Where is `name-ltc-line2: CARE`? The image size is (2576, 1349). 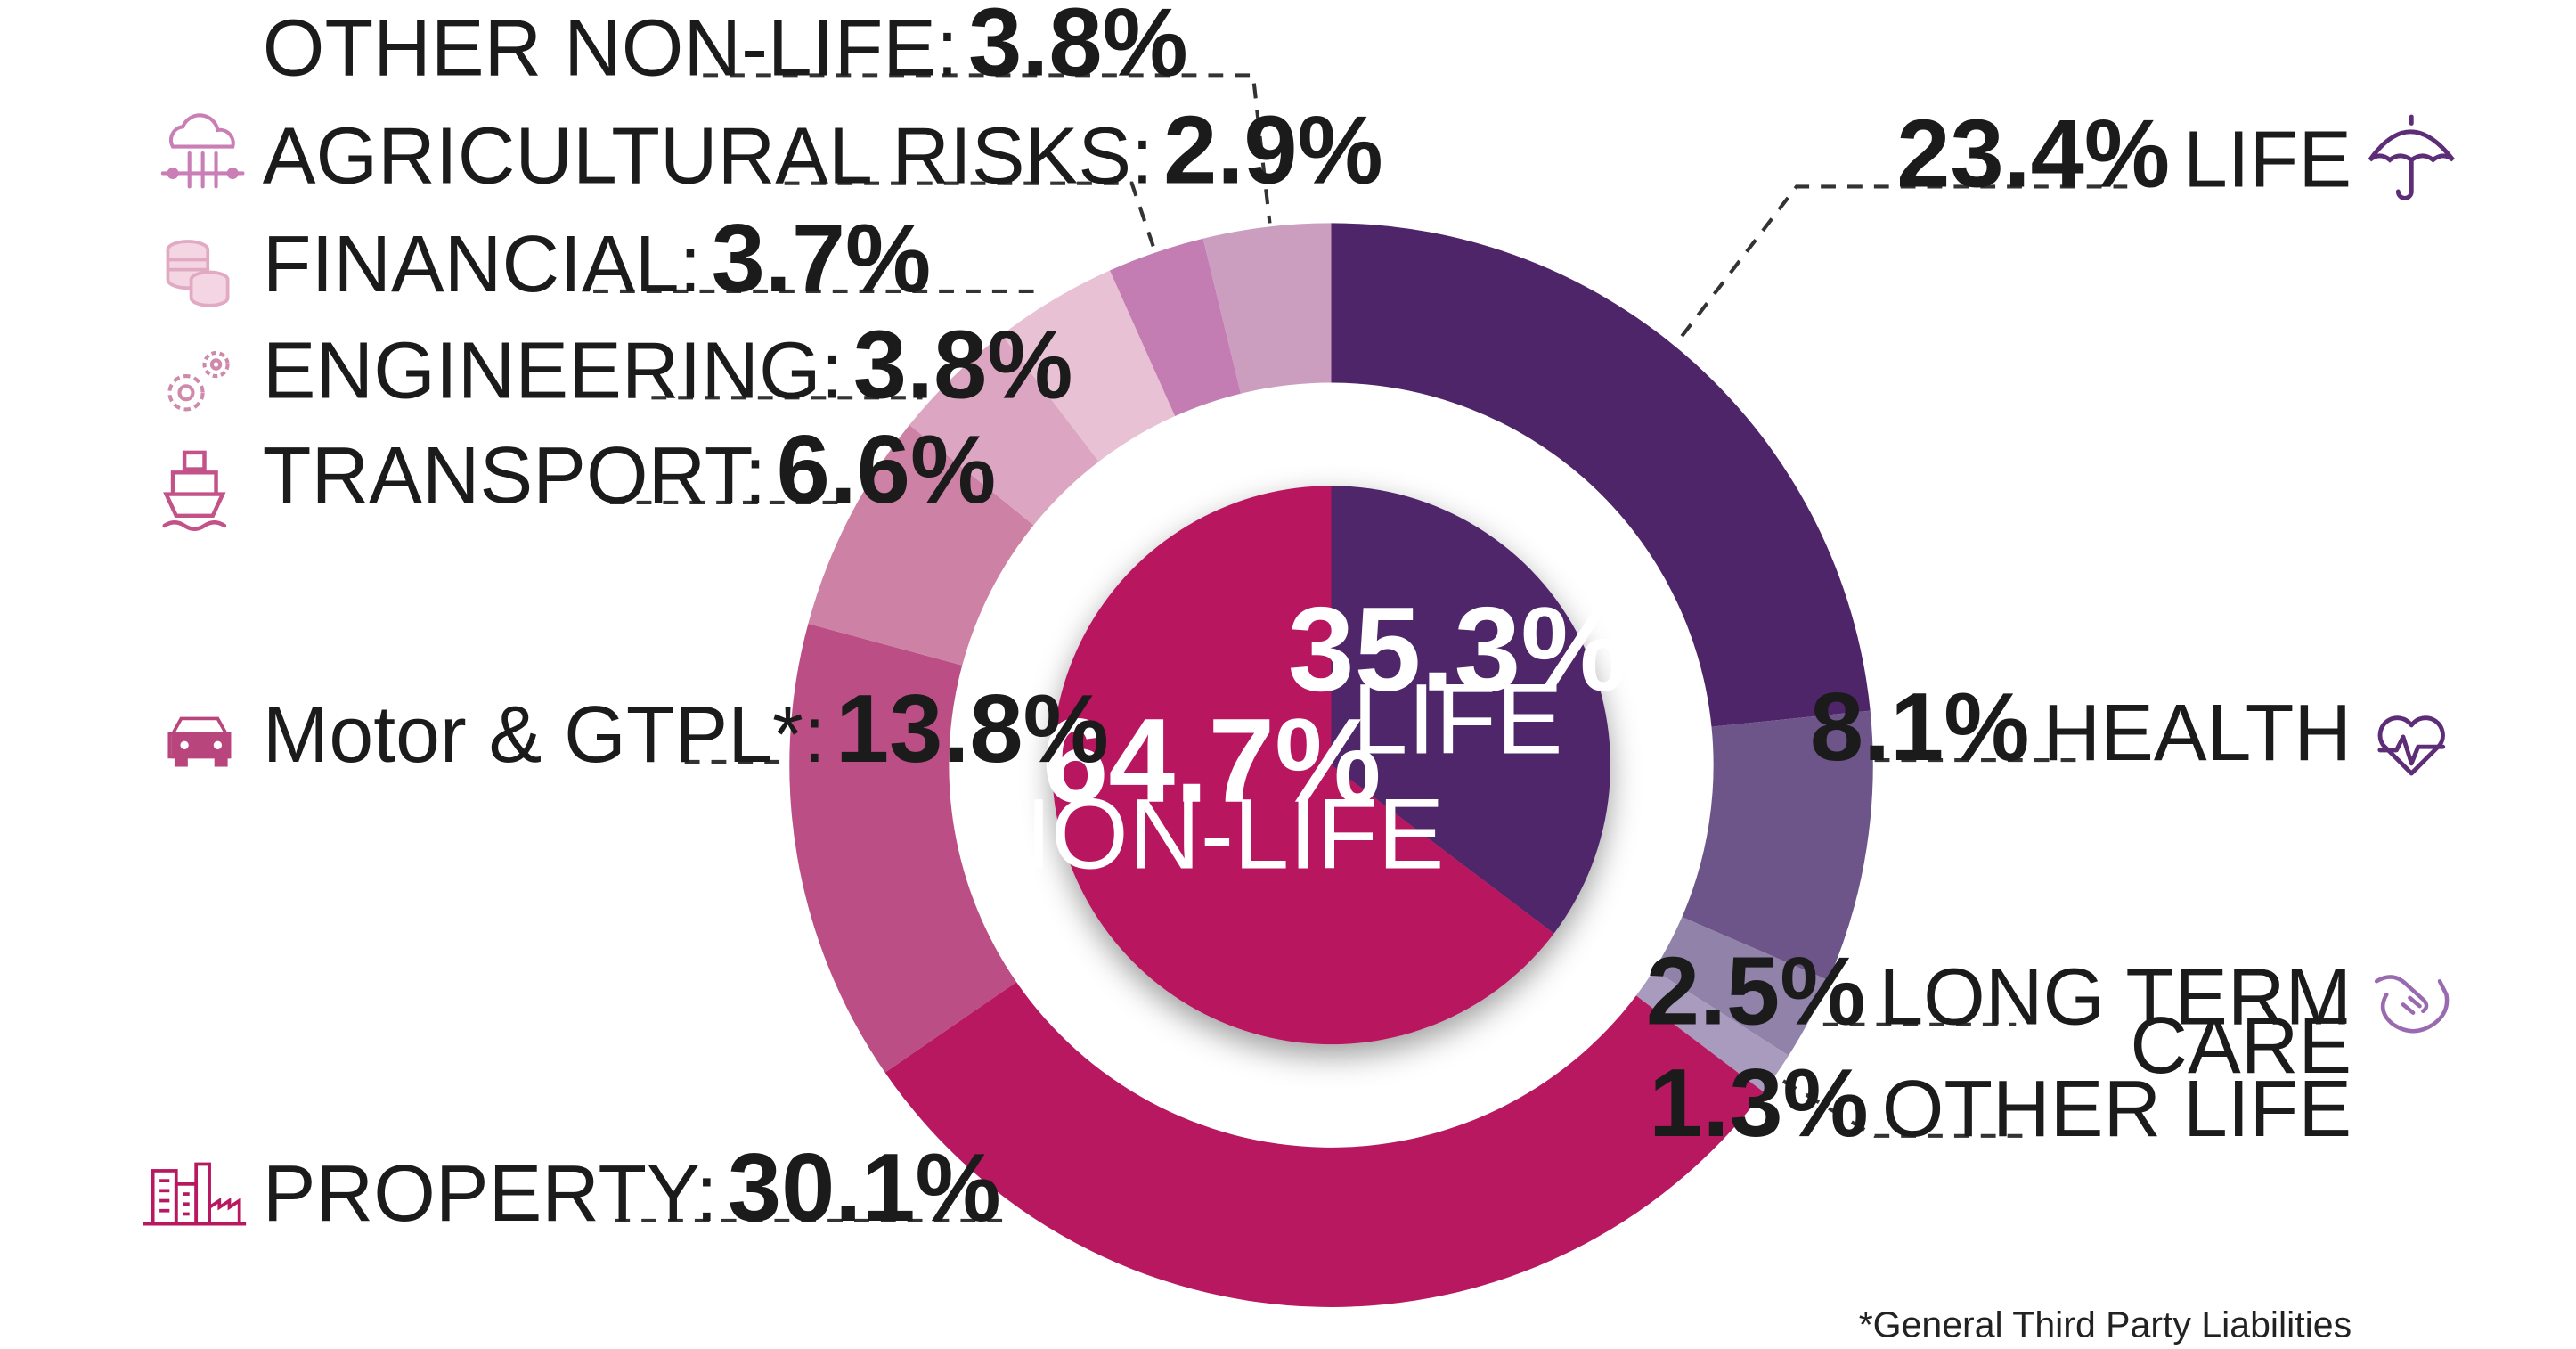 name-ltc-line2: CARE is located at coordinates (2241, 1045).